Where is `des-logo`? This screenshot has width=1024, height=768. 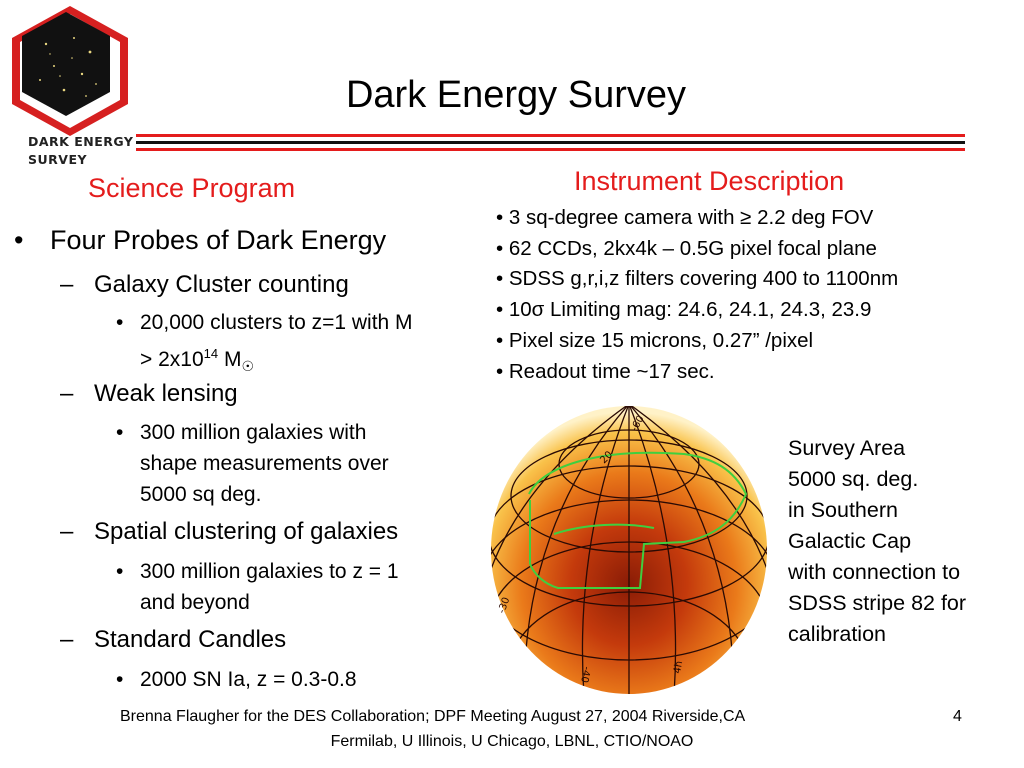 des-logo is located at coordinates (70, 71).